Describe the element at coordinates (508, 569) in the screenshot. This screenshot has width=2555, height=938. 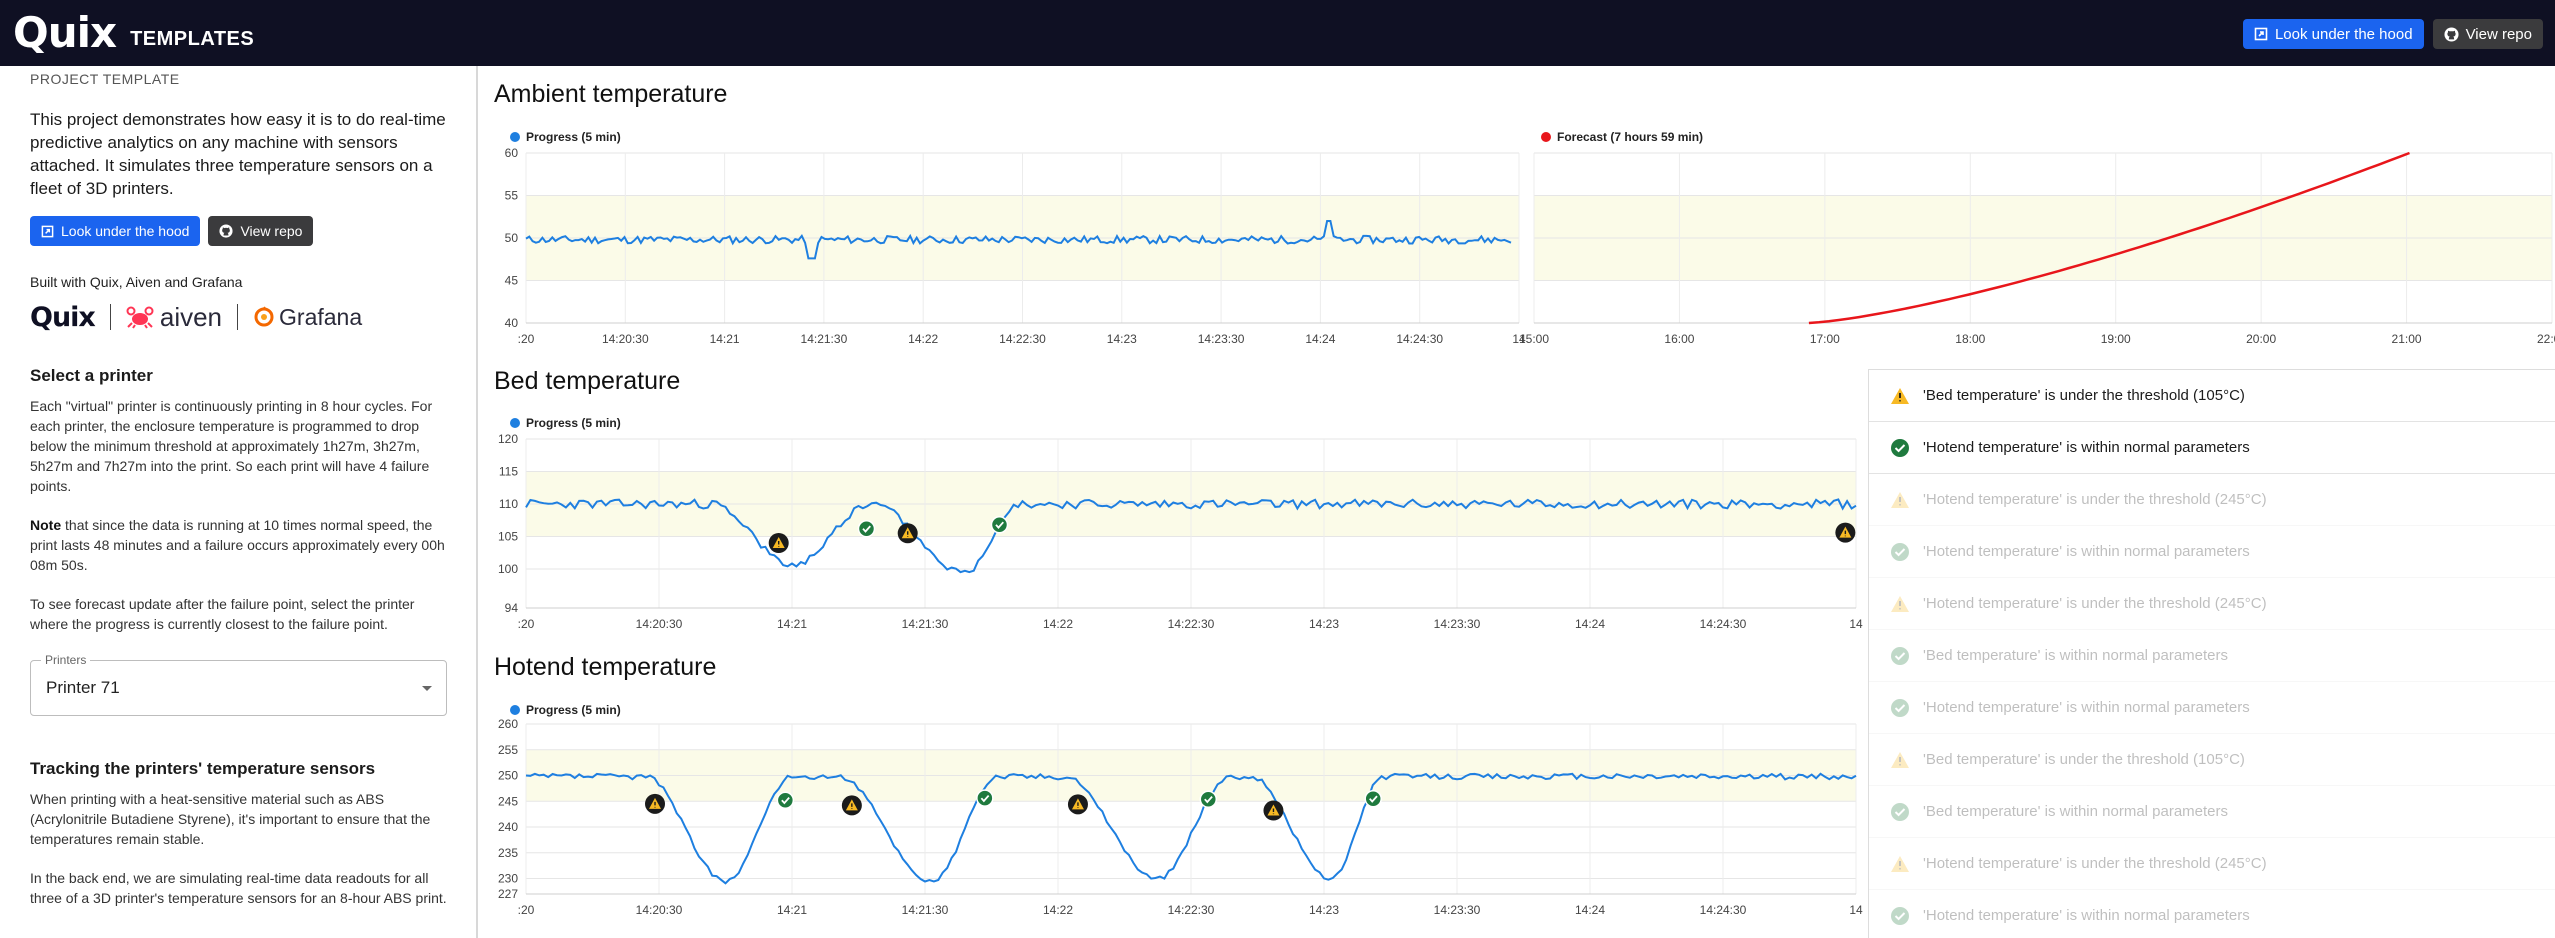
I see `y-tick-label: 100` at that location.